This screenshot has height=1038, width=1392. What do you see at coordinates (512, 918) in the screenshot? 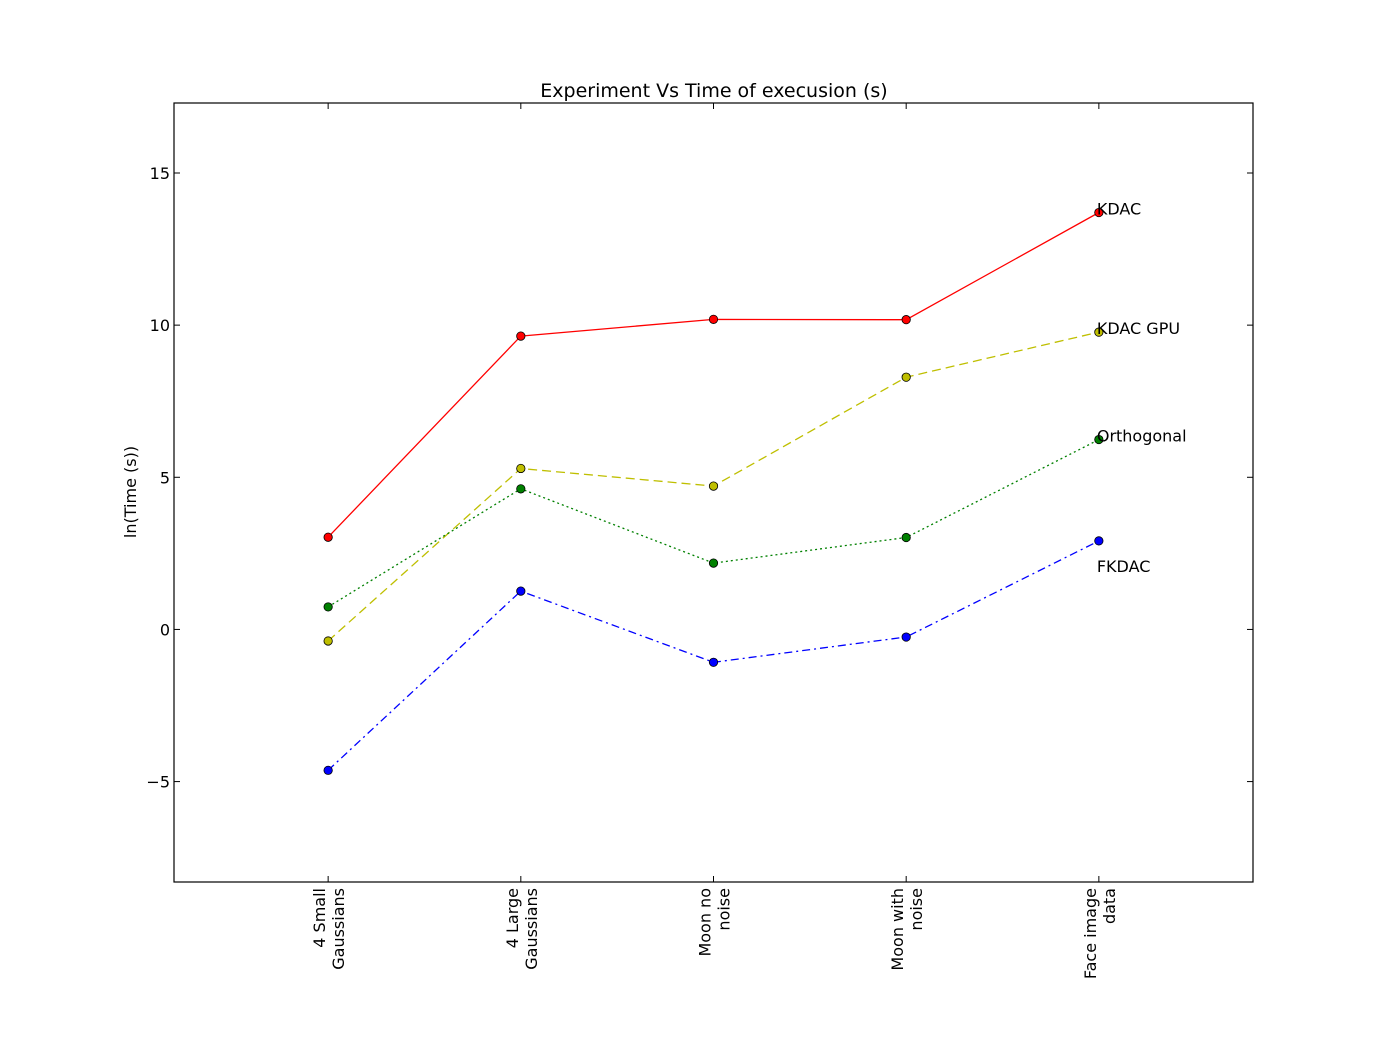
I see `x-tick-label-line: 4 Large` at bounding box center [512, 918].